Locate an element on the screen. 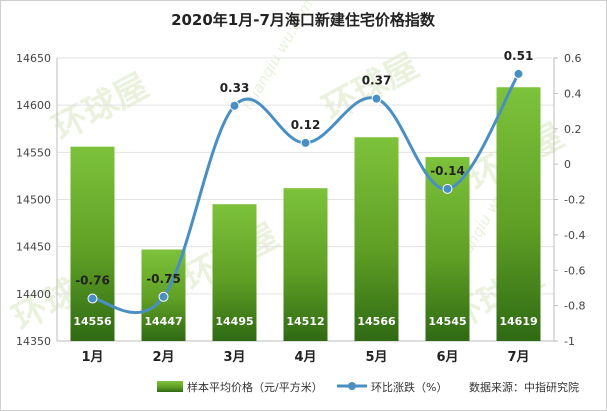 The width and height of the screenshot is (607, 411). right-axis-tick: 0 is located at coordinates (567, 164).